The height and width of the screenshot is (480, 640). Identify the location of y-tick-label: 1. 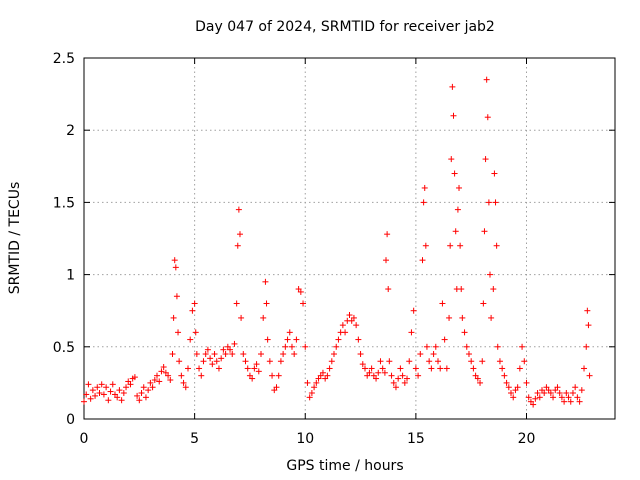
(70, 276).